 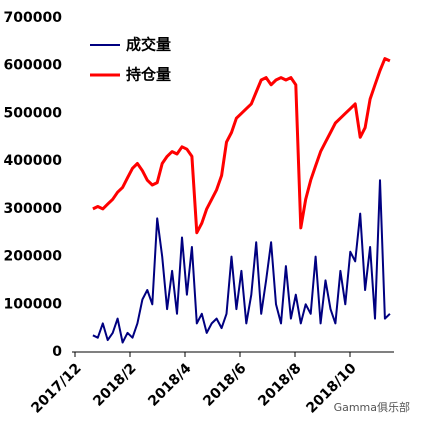 I want to click on y-tick-label: 500000, so click(x=33, y=113).